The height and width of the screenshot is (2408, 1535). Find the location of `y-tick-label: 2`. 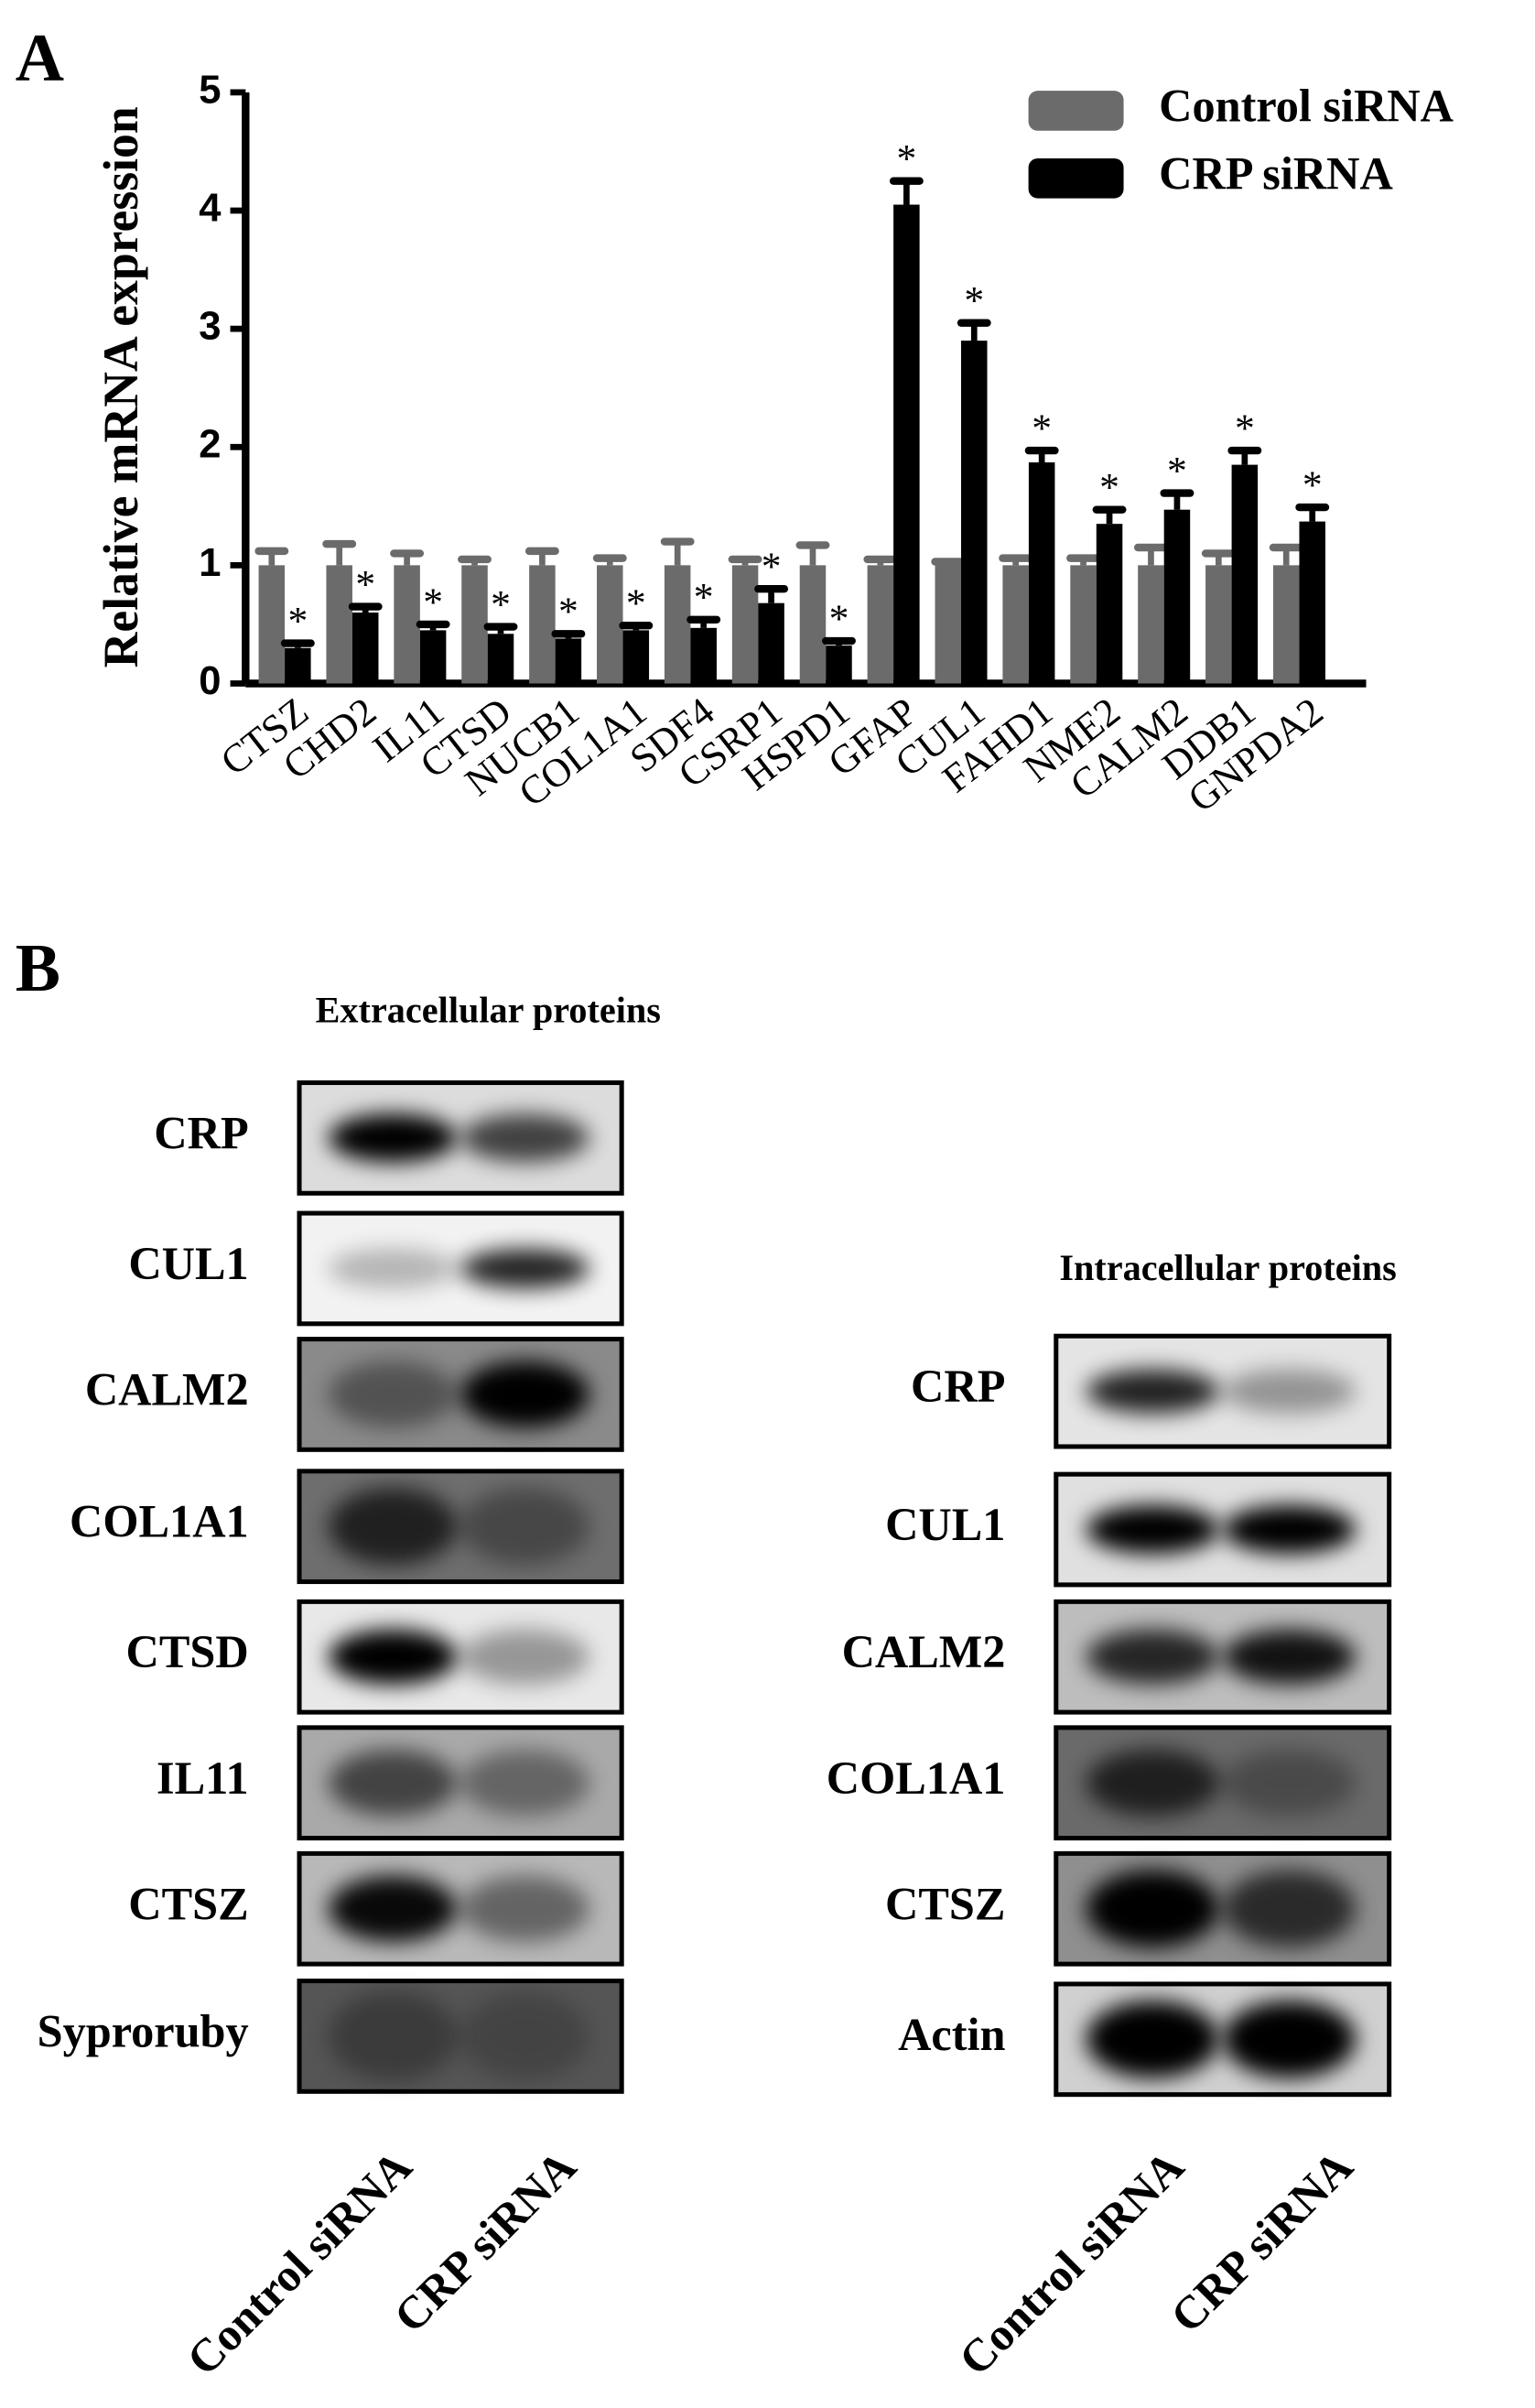

y-tick-label: 2 is located at coordinates (210, 445).